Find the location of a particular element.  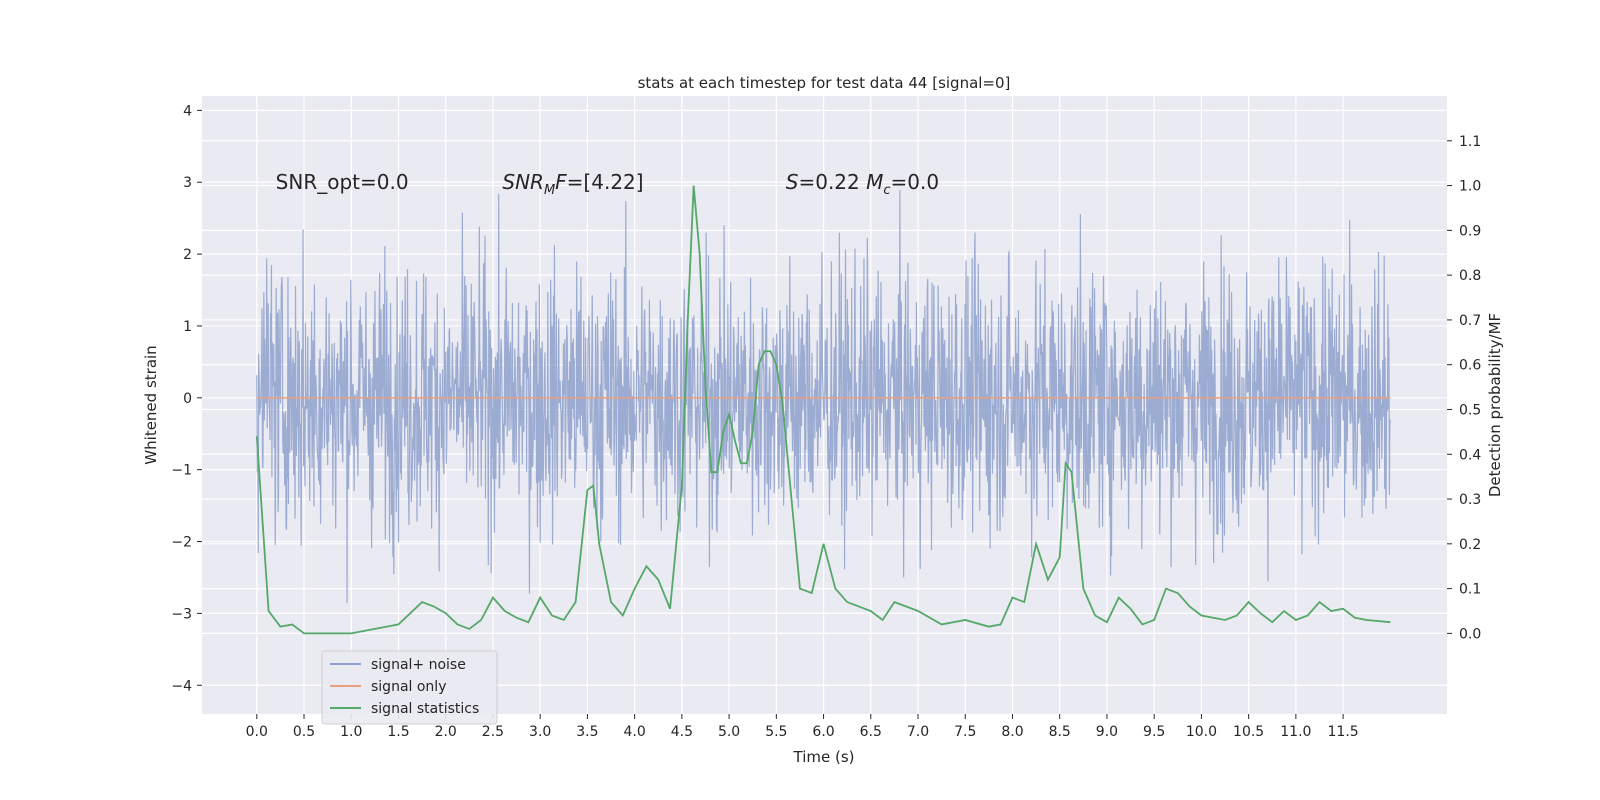

y2-tick-label: 0.5 is located at coordinates (1470, 410).